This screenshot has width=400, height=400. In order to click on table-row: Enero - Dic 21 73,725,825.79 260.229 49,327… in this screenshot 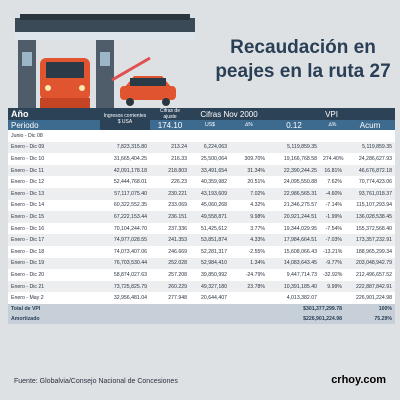, I will do `click(202, 286)`.